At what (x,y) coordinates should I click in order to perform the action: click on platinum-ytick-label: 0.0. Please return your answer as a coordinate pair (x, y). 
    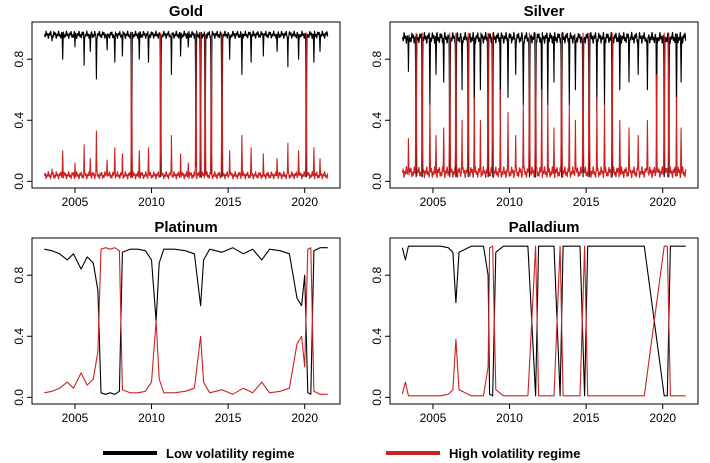
    Looking at the image, I should click on (19, 397).